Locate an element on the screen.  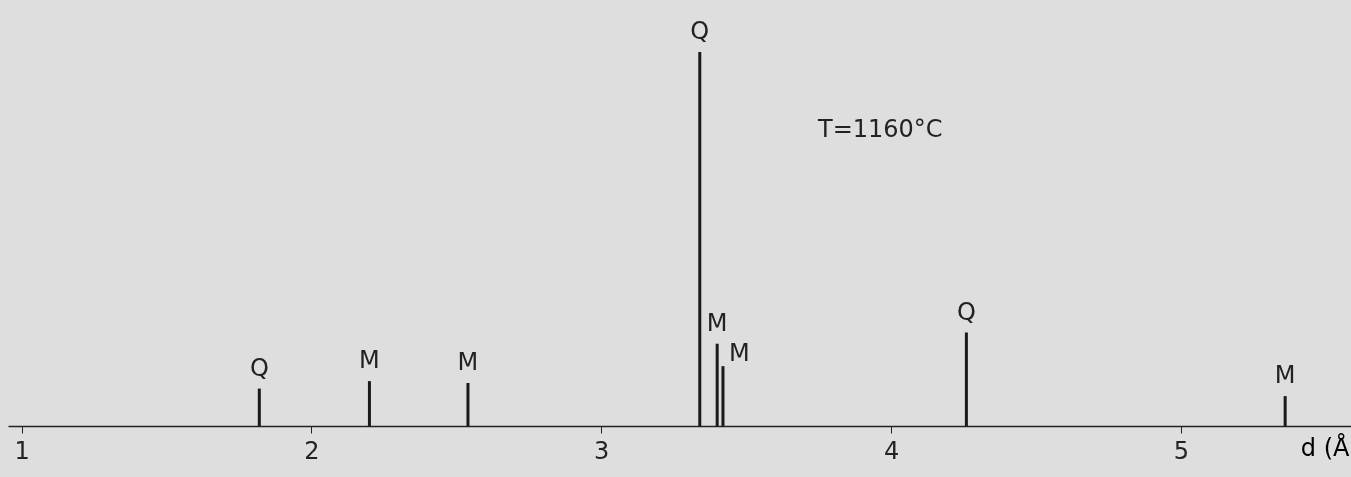
x-tick-label: 1 is located at coordinates (22, 450).